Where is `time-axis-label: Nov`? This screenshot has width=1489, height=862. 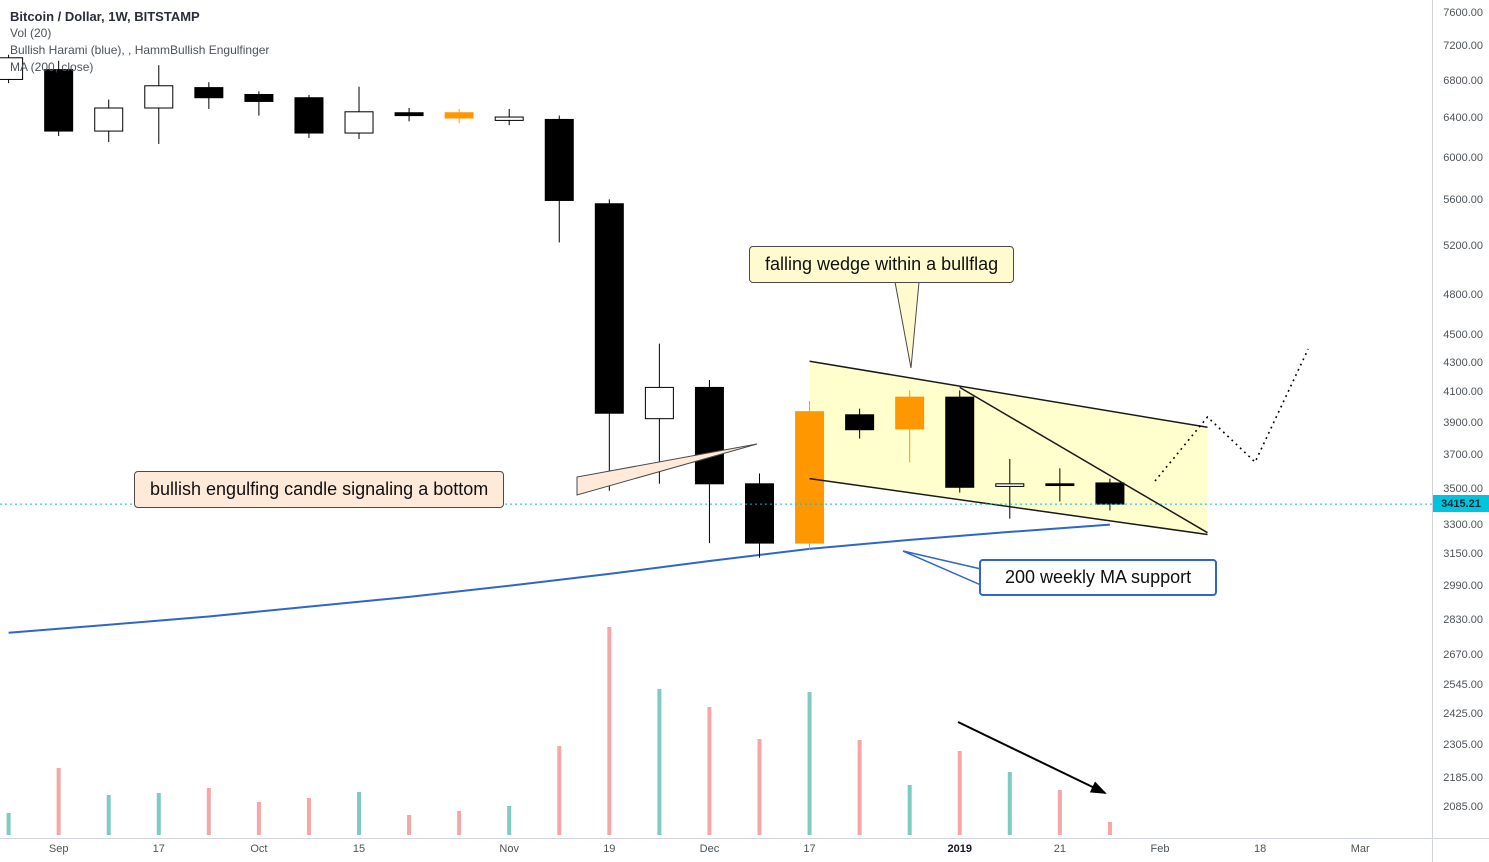 time-axis-label: Nov is located at coordinates (509, 849).